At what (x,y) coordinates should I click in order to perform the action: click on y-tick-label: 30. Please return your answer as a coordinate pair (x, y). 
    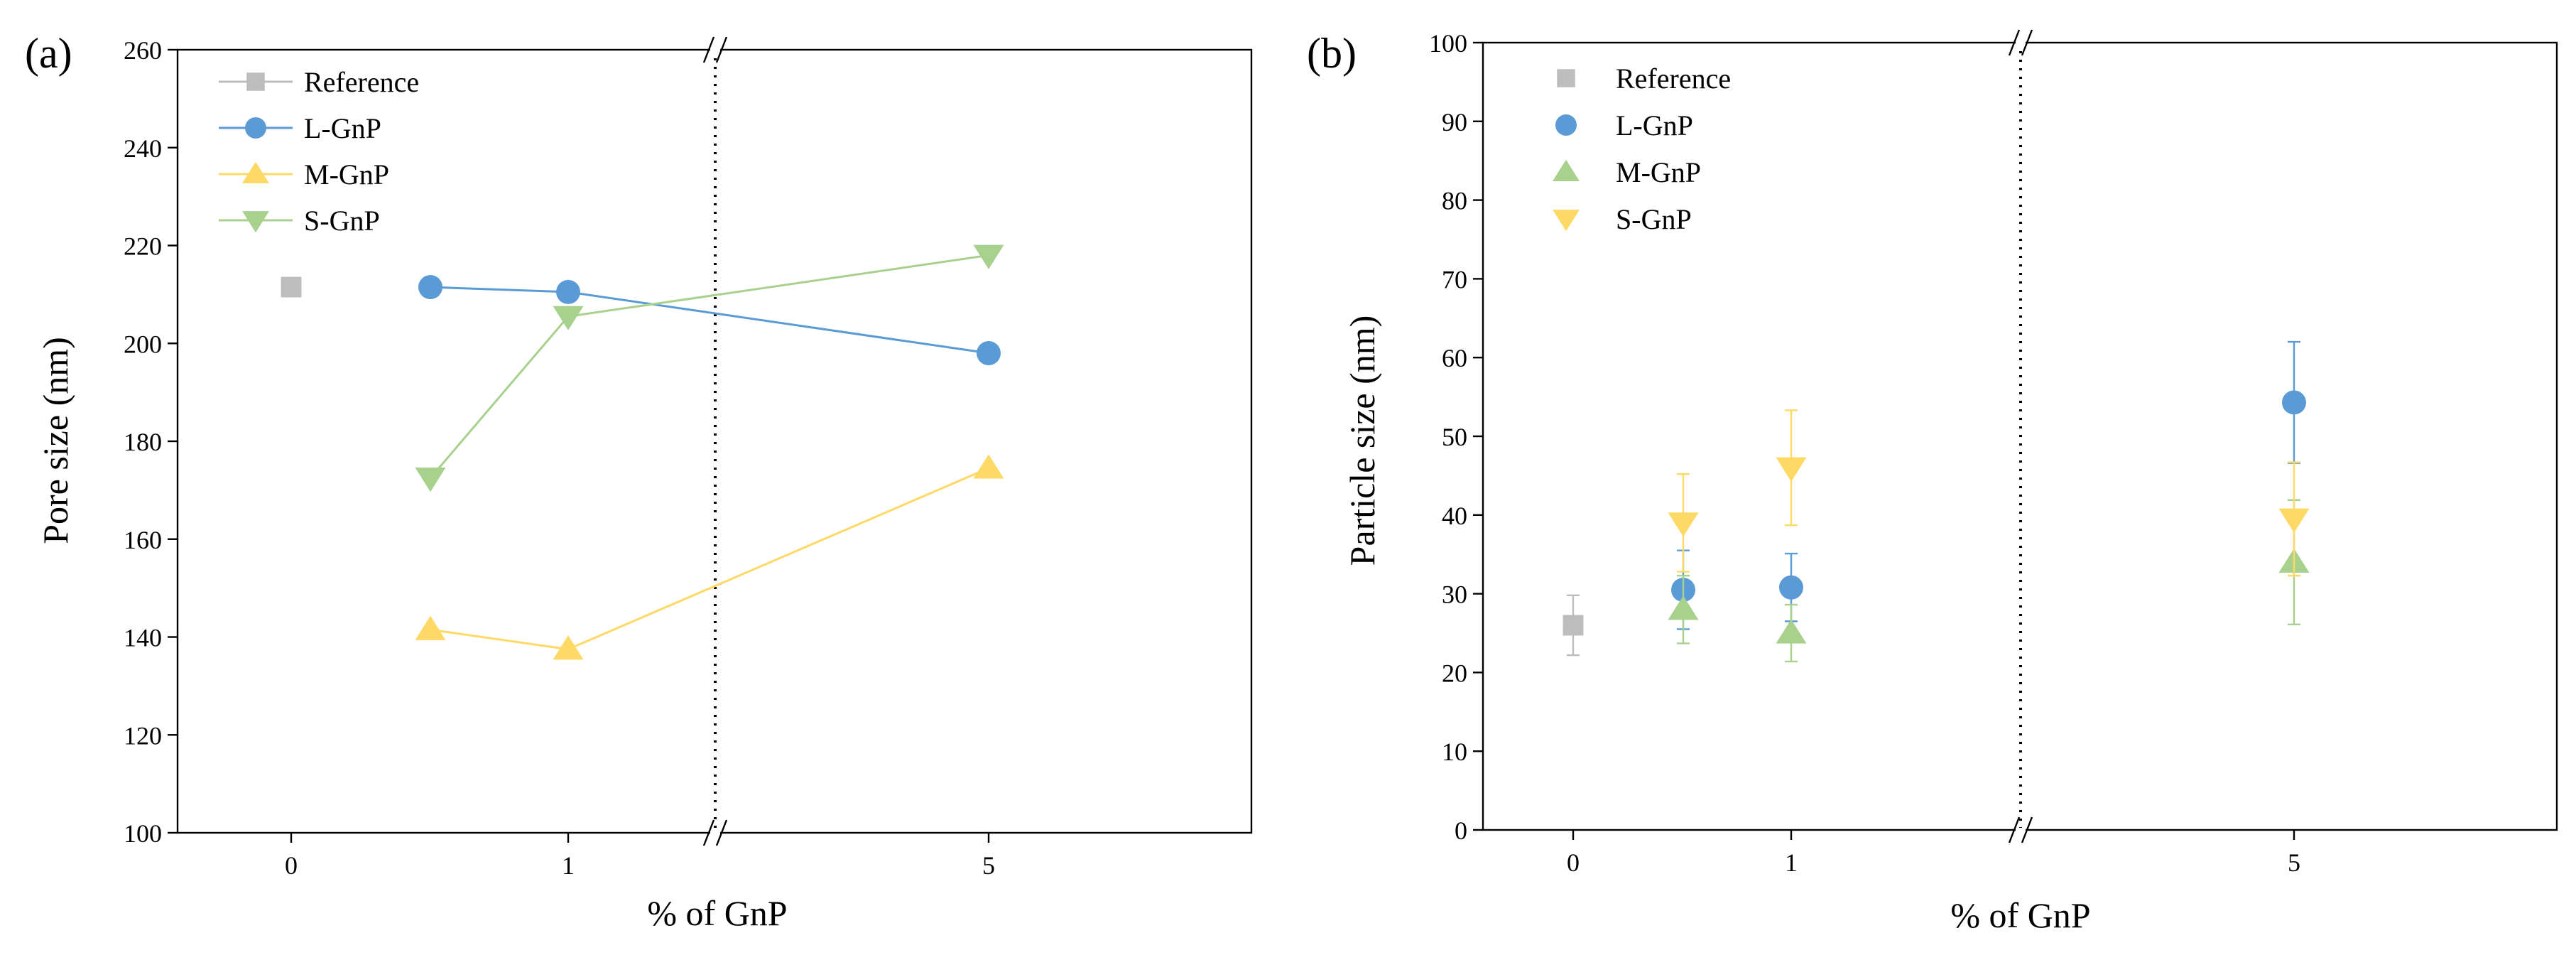
    Looking at the image, I should click on (1454, 595).